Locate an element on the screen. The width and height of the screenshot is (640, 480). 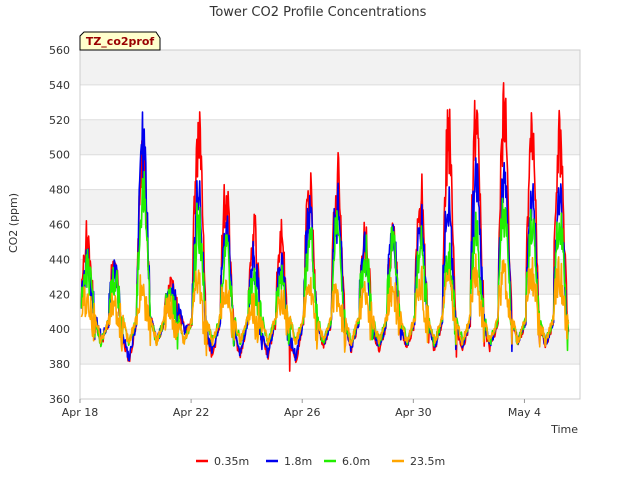
chart-title: Tower CO2 Profile Concentrations is located at coordinates (318, 12).